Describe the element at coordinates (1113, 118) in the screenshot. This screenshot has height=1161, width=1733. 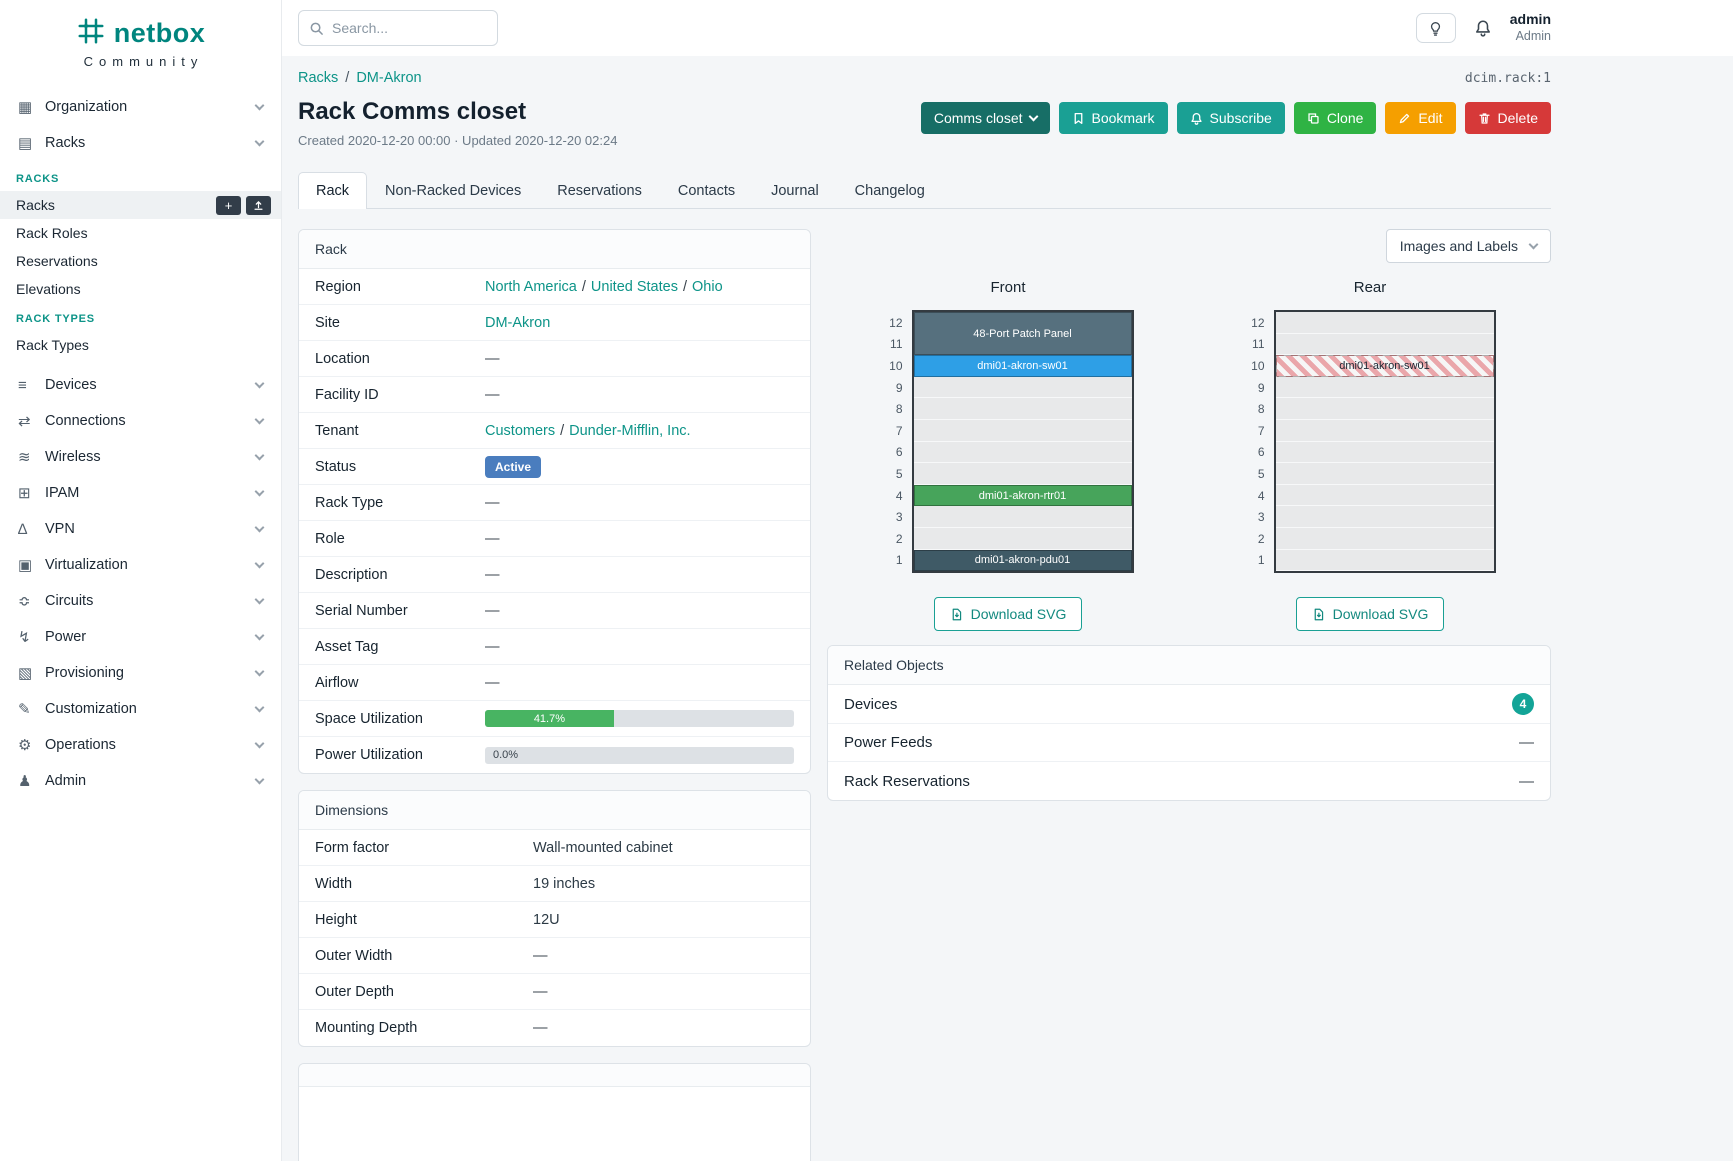
I see `bookmark-button: Bookmark` at that location.